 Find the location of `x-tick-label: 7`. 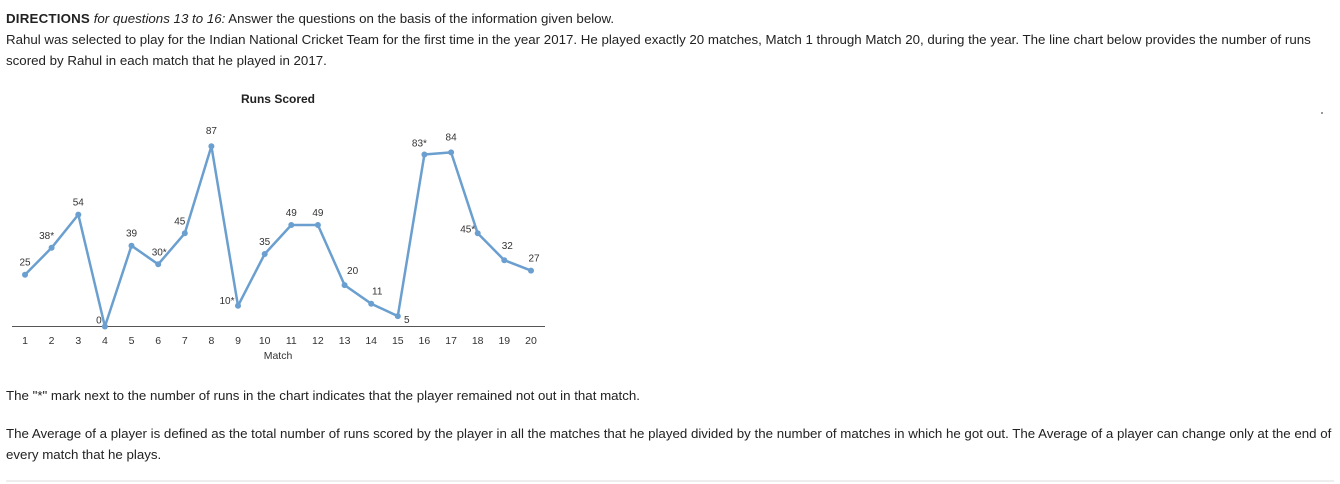

x-tick-label: 7 is located at coordinates (185, 341).